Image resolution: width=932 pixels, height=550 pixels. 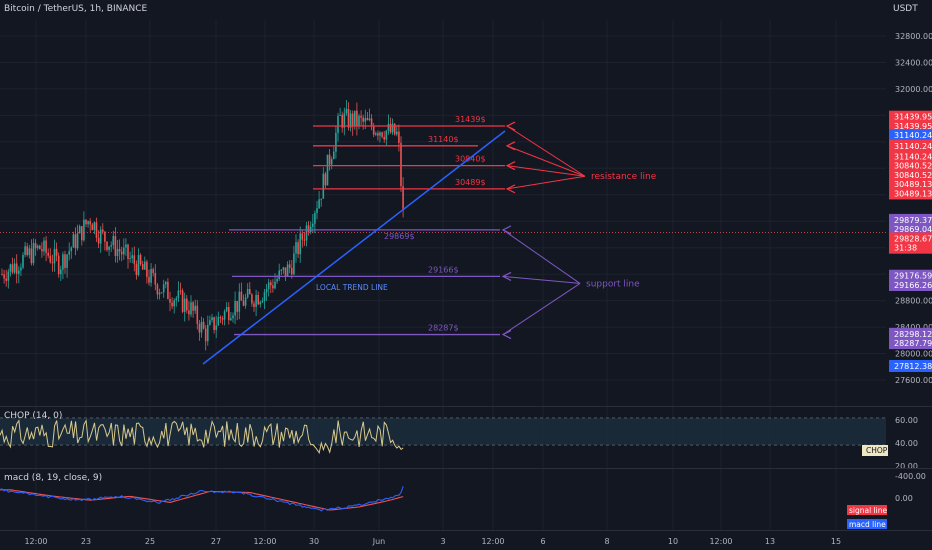 I want to click on price-badge-text: 29166.26, so click(x=913, y=285).